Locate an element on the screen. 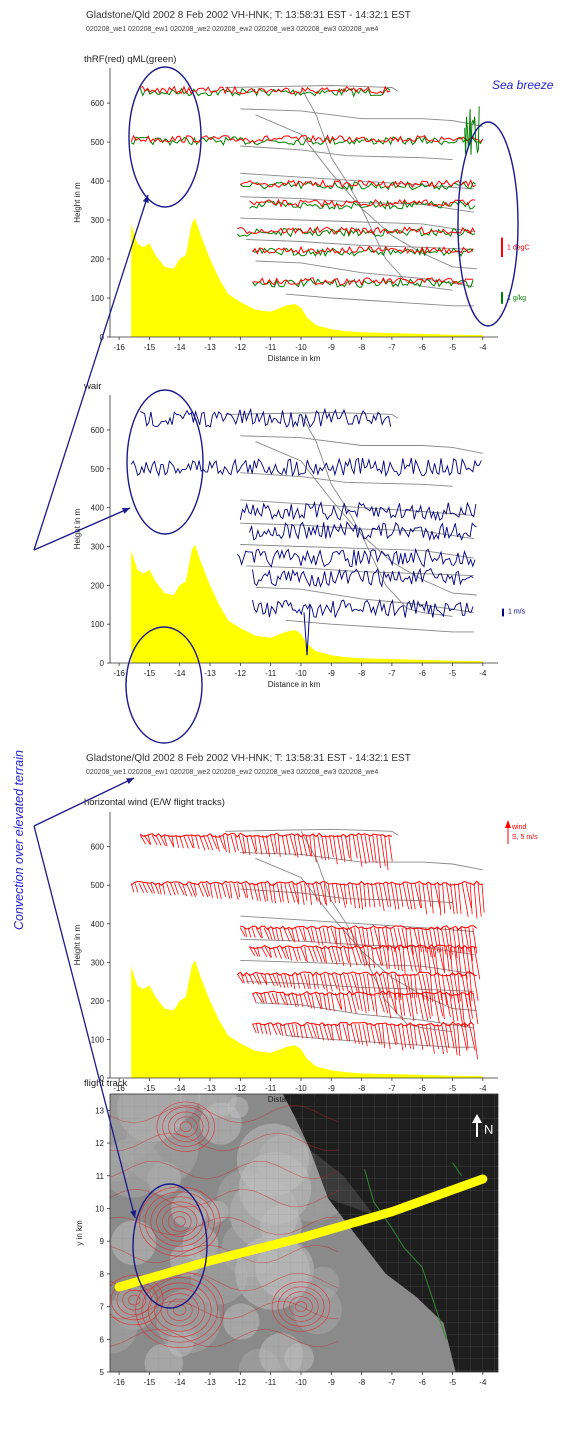 This screenshot has height=1435, width=577. contour-ring is located at coordinates (179, 1221).